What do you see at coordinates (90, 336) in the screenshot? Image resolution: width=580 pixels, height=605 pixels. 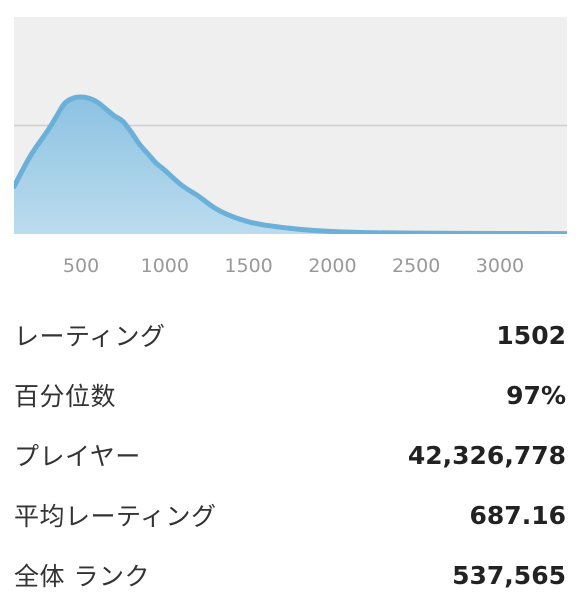 I see `stat-label: レーティング` at bounding box center [90, 336].